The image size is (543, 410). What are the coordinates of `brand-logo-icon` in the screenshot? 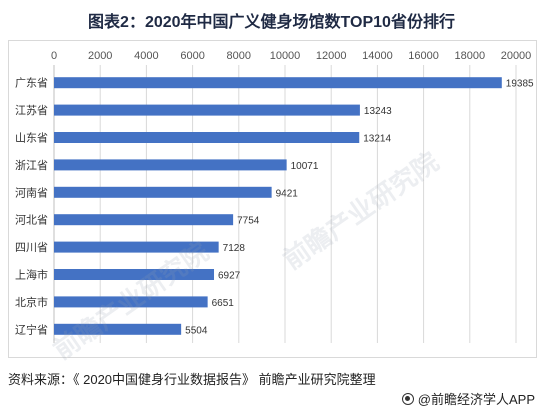 It's located at (407, 398).